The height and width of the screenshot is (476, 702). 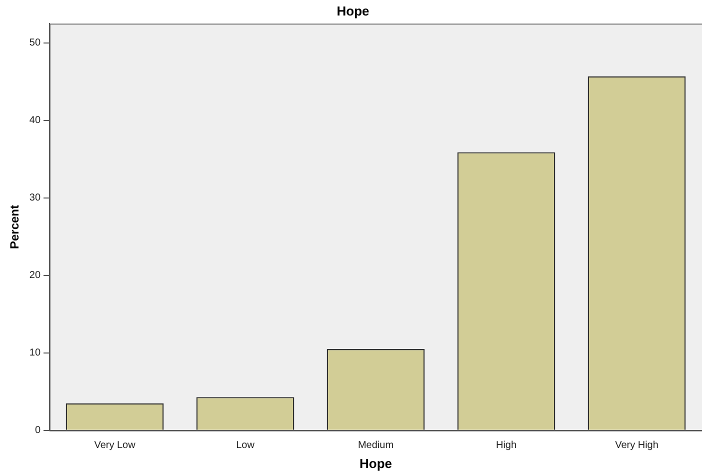 I want to click on x-axis-title: Hope, so click(x=376, y=463).